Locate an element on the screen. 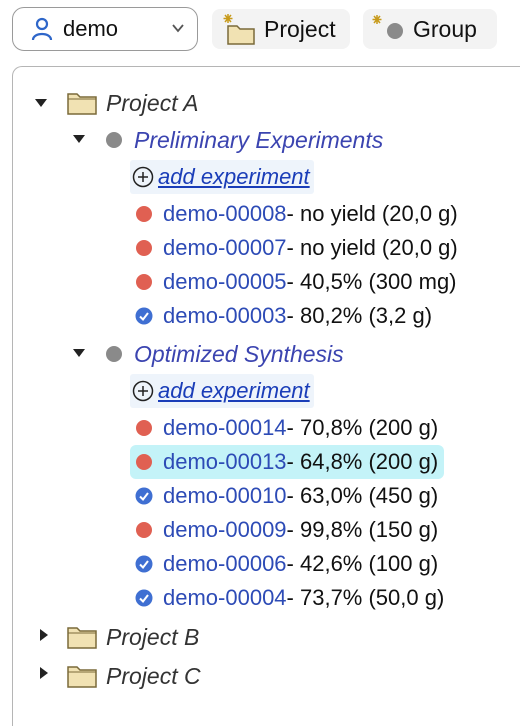 This screenshot has height=726, width=520. experiment-id: demo-00009 is located at coordinates (225, 529).